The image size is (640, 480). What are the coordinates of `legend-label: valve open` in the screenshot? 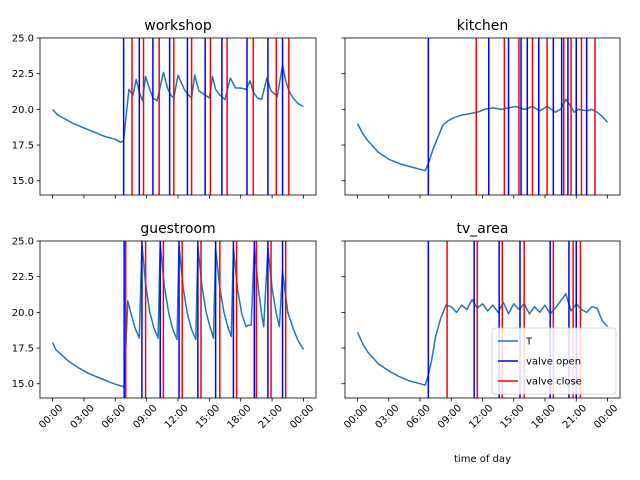 It's located at (553, 362).